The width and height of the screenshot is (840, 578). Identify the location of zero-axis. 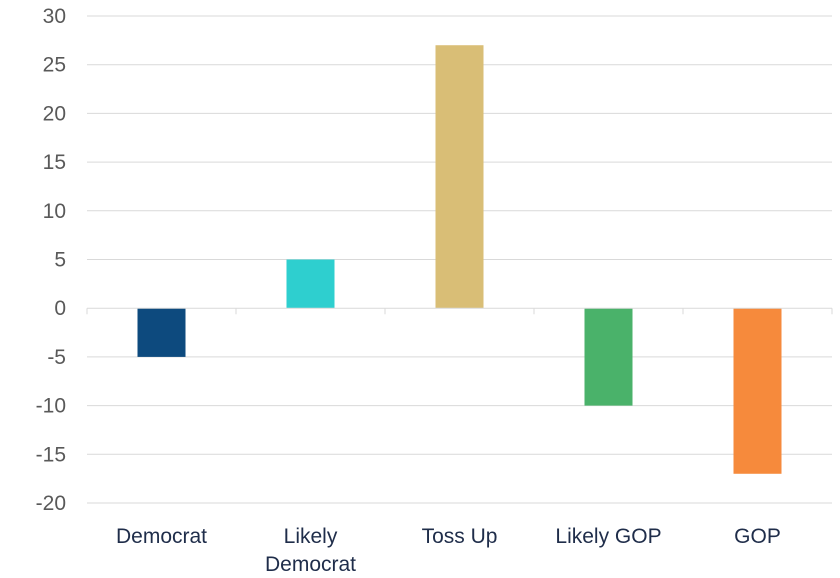
(459, 311).